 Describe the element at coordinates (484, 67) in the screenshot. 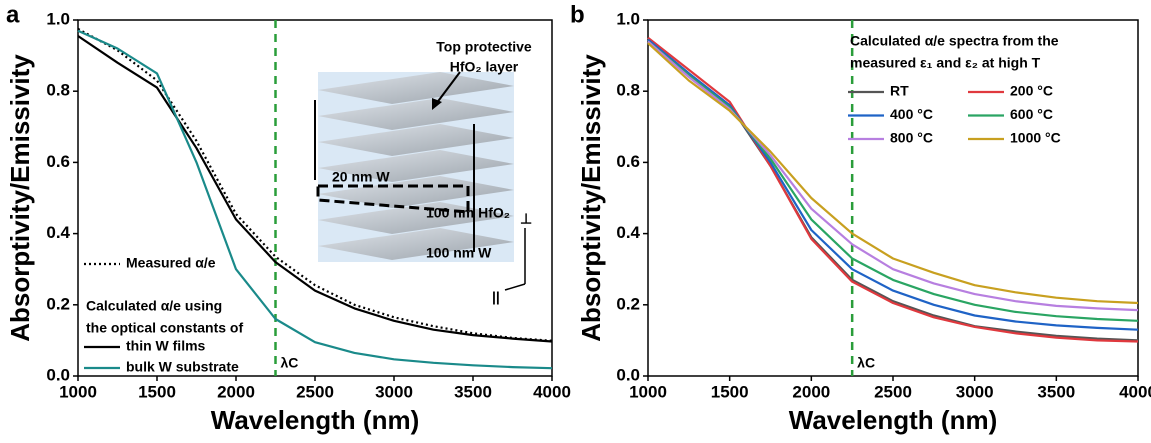

I see `inset-label: HfO₂ layer` at that location.